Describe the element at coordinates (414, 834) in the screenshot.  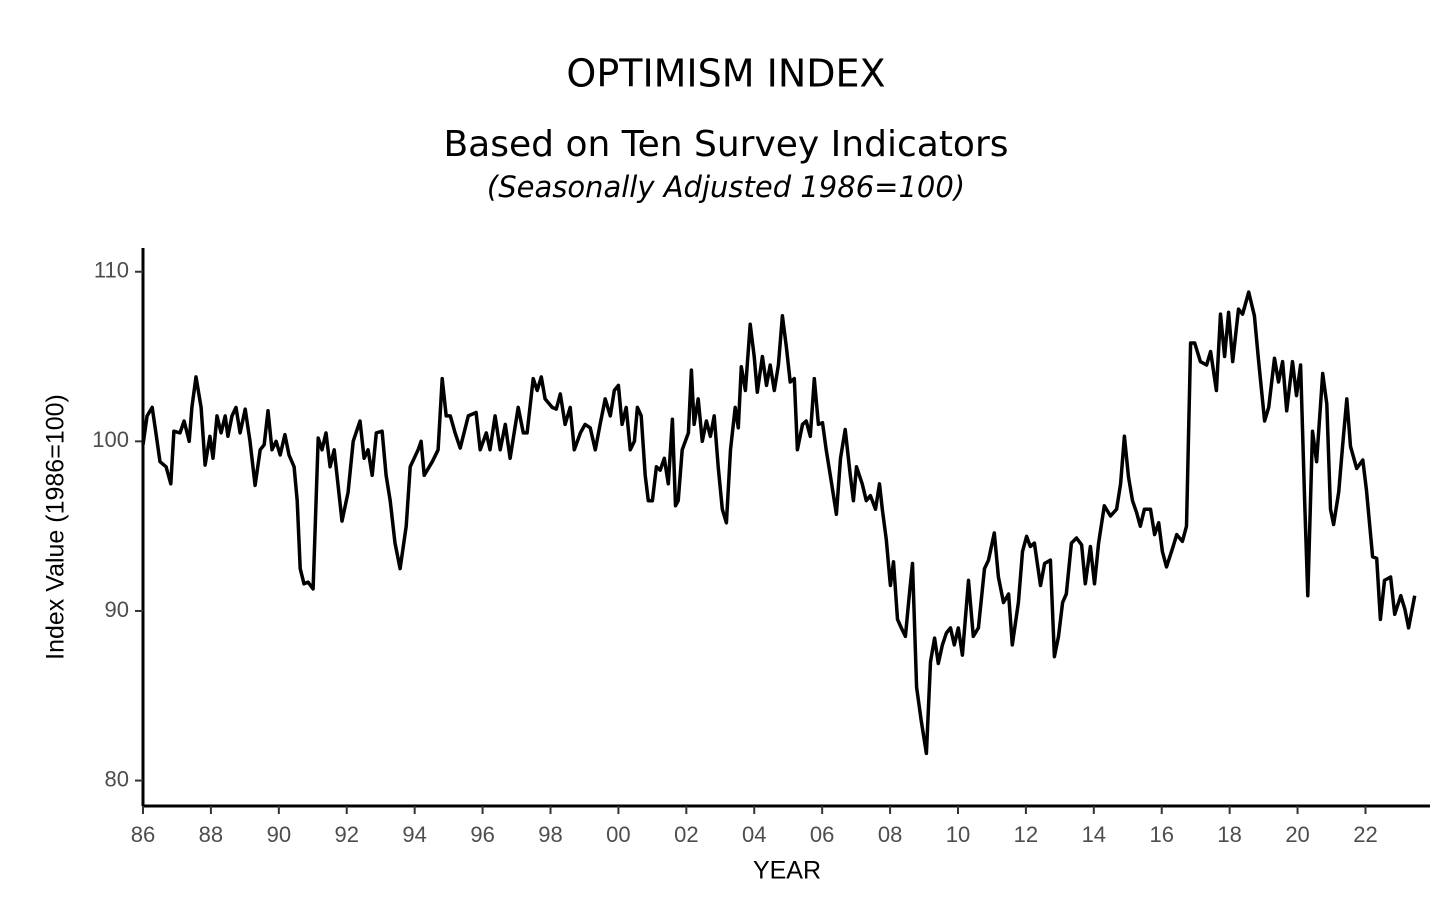
I see `x-tick-label: 94` at that location.